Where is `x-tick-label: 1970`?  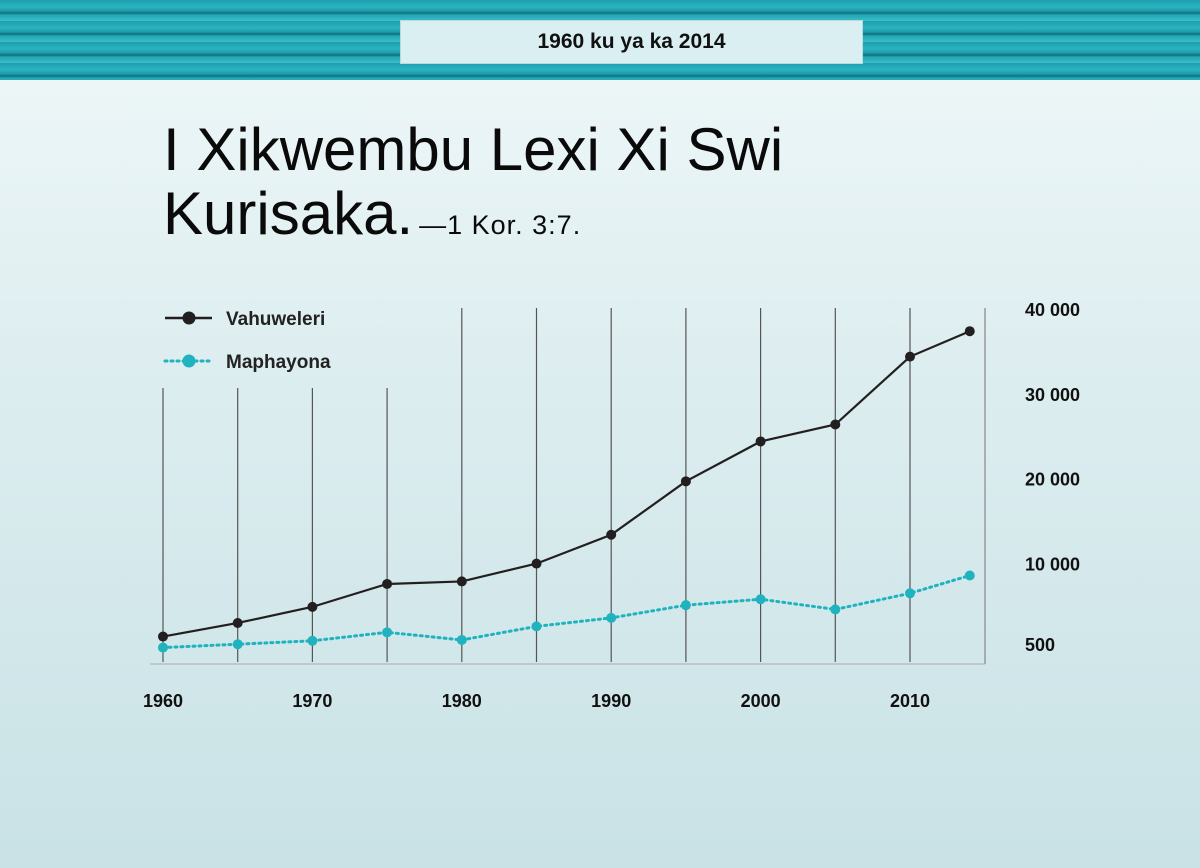 x-tick-label: 1970 is located at coordinates (312, 701).